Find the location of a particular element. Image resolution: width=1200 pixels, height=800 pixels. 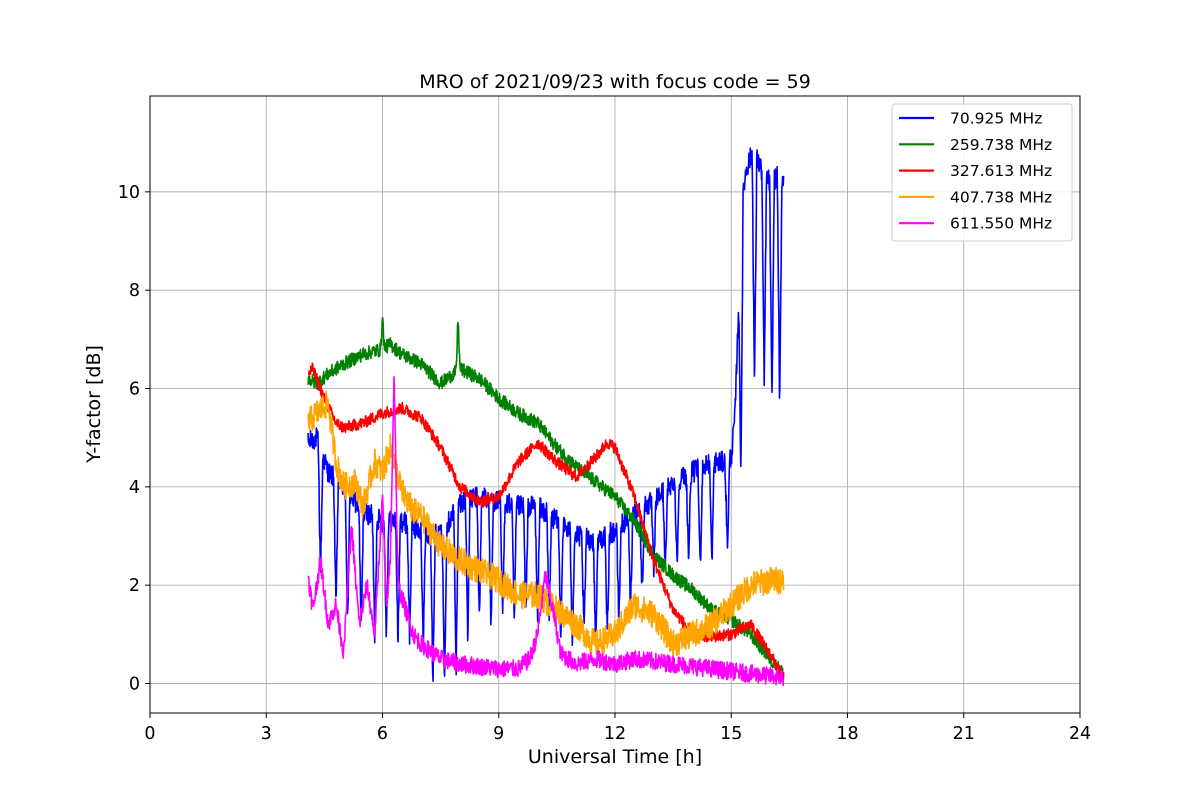

x-tick-label: 0 is located at coordinates (149, 734).